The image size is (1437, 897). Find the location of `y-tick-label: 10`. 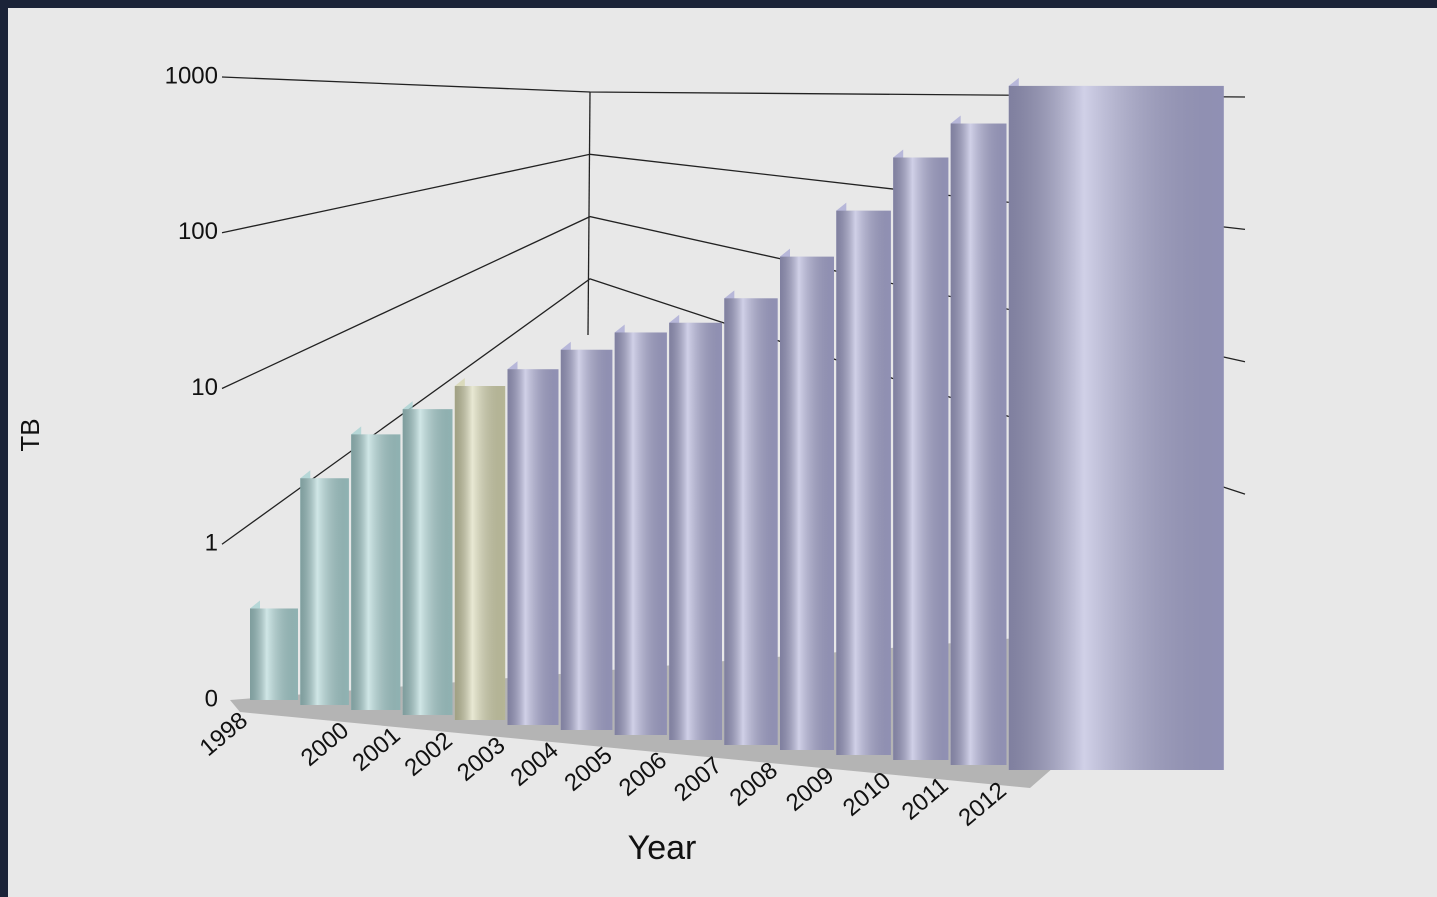

y-tick-label: 10 is located at coordinates (204, 387).